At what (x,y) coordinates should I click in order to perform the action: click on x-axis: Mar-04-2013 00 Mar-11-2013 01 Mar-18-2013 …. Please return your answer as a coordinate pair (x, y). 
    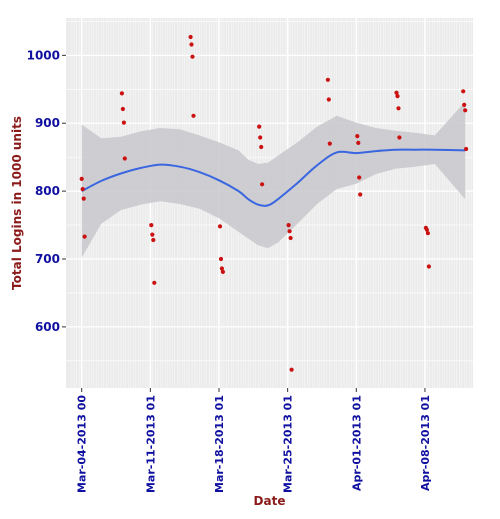
    Looking at the image, I should click on (254, 440).